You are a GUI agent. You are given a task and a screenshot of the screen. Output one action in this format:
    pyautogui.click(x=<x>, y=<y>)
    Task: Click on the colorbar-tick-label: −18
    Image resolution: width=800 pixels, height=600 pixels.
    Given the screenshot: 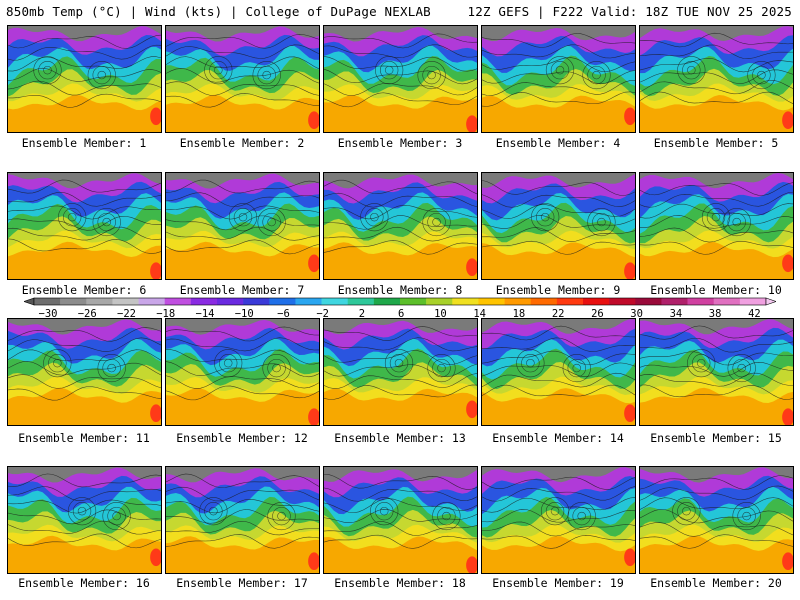 What is the action you would take?
    pyautogui.click(x=165, y=314)
    